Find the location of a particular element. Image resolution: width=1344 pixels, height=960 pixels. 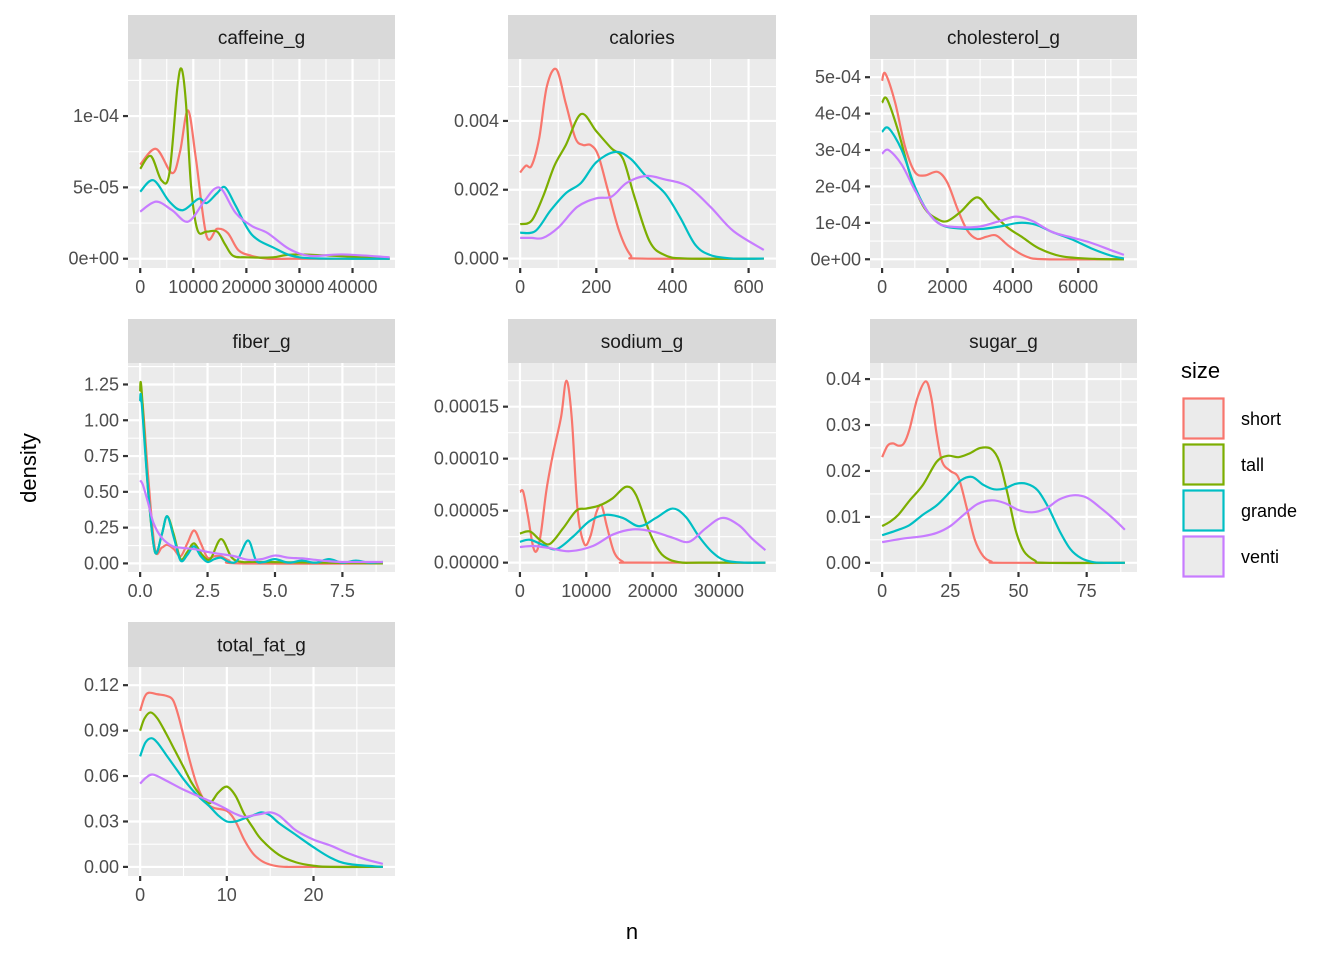

x-tick-label: 2.5 is located at coordinates (207, 591).